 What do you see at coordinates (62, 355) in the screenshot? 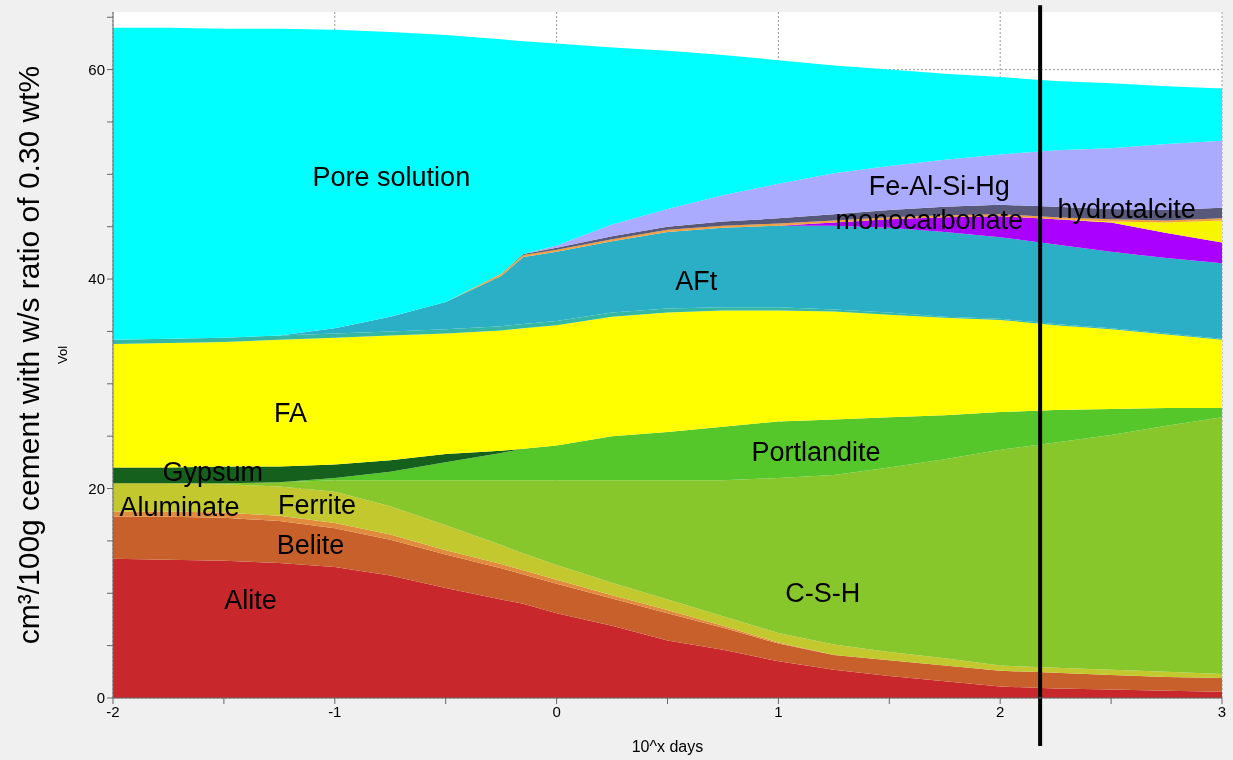
I see `text: Vol` at bounding box center [62, 355].